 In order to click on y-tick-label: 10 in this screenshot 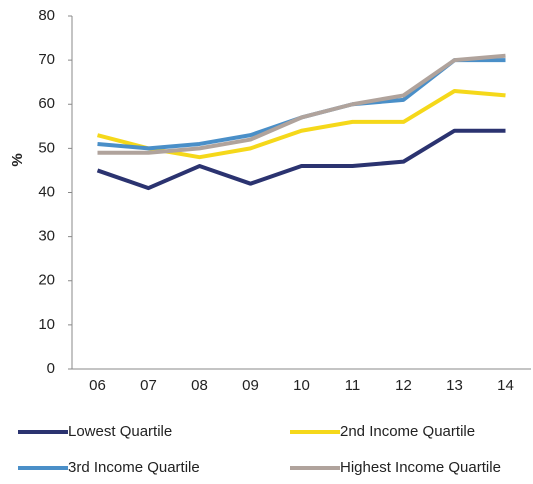, I will do `click(46, 324)`.